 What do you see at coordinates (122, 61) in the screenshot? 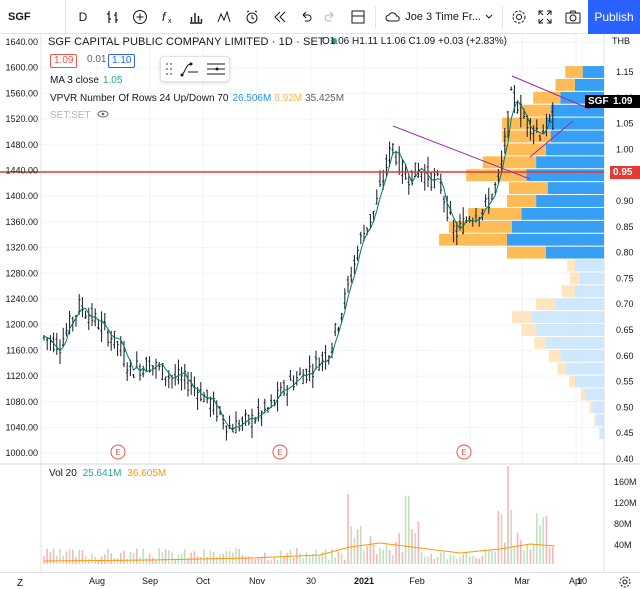
I see `buy-button: 1.10` at bounding box center [122, 61].